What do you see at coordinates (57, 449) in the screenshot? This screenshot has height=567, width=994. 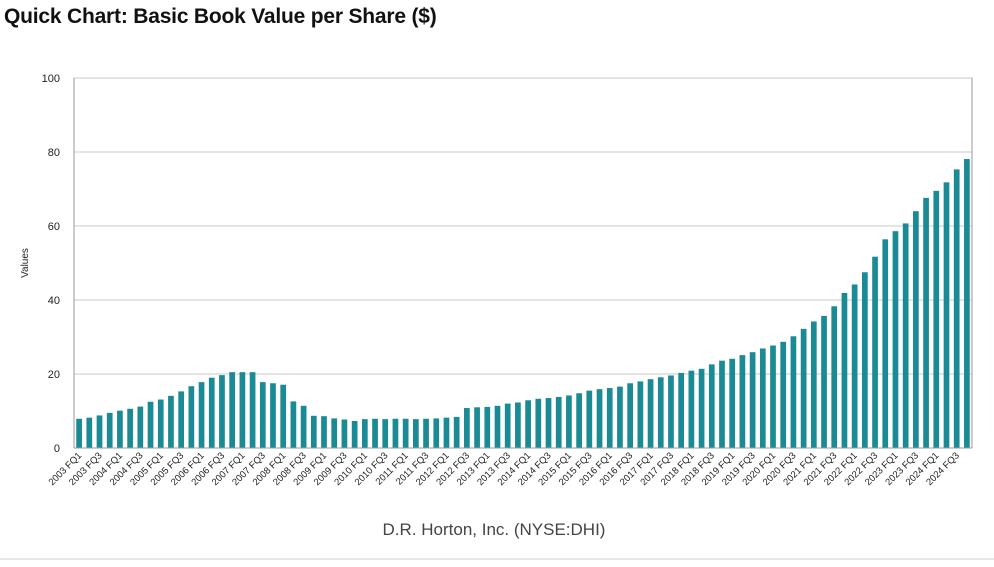 I see `y-tick-label: 0` at bounding box center [57, 449].